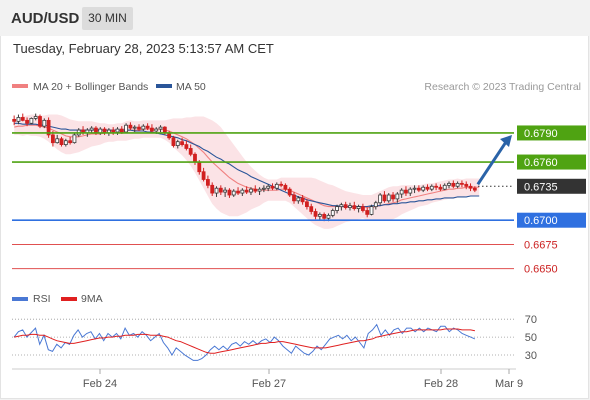  What do you see at coordinates (541, 163) in the screenshot?
I see `resistance-price-label: 0.6760` at bounding box center [541, 163].